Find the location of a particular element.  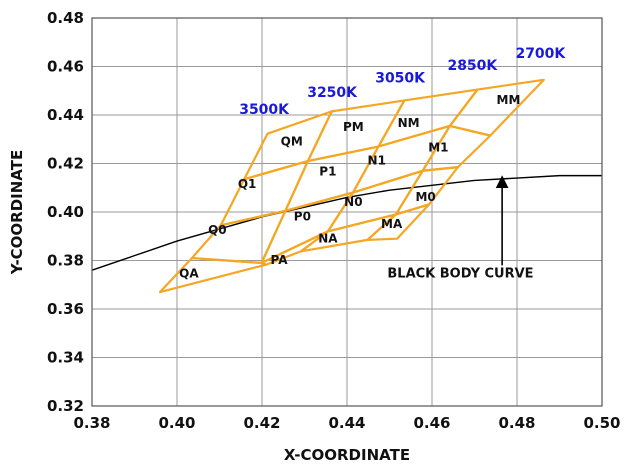

bin-label: QM is located at coordinates (292, 141).